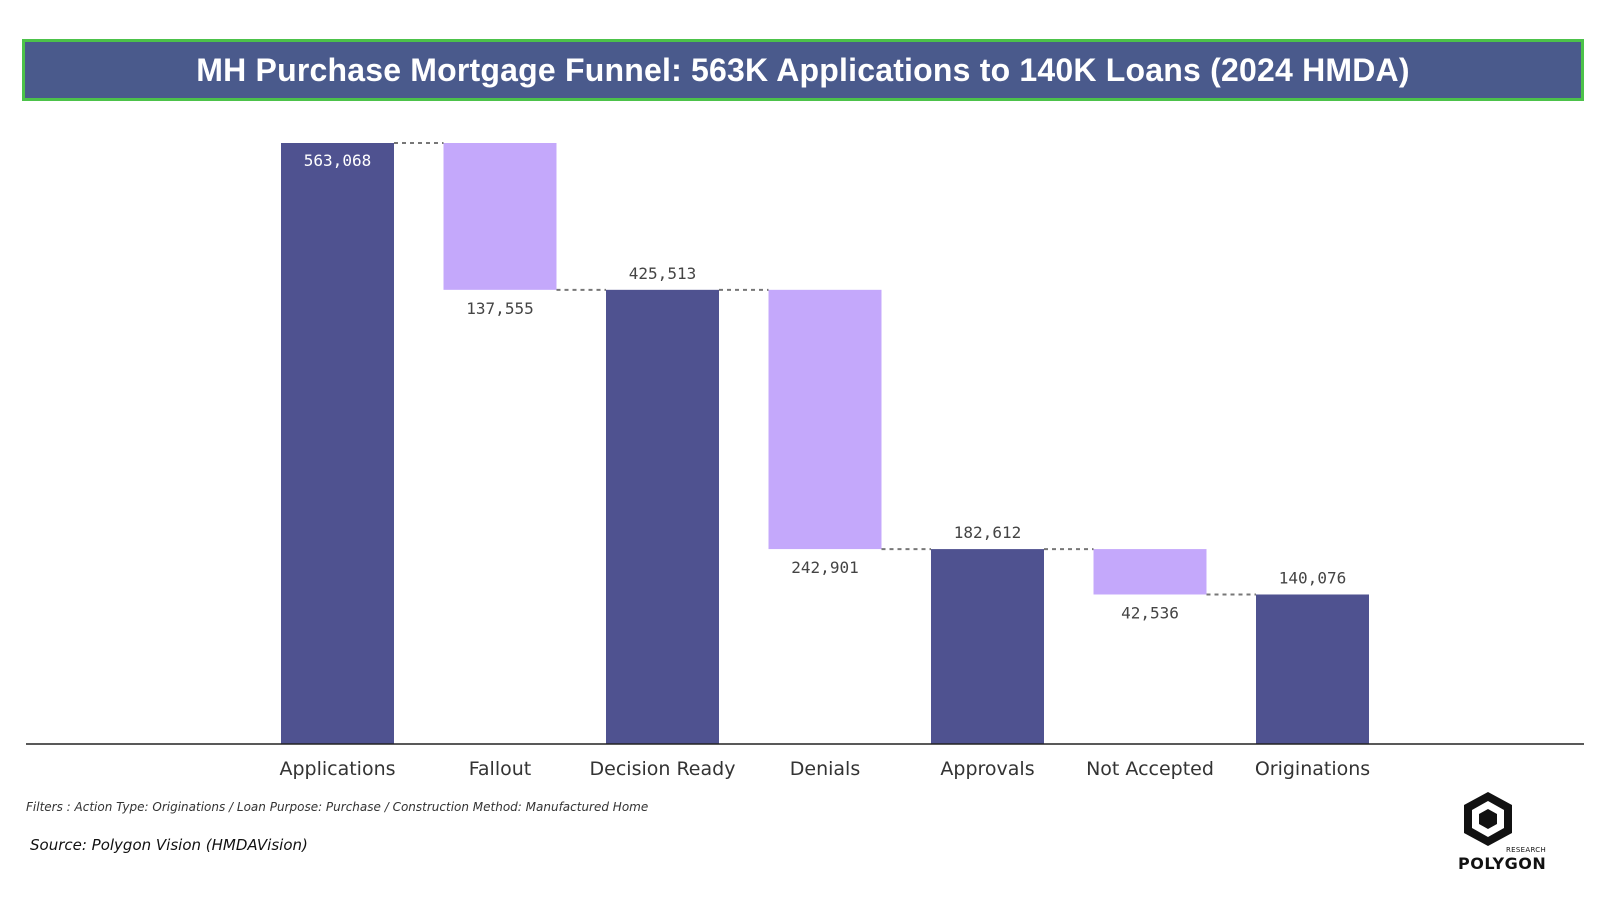 The image size is (1600, 900). Describe the element at coordinates (663, 769) in the screenshot. I see `category-label-decision-ready: Decision Ready` at that location.